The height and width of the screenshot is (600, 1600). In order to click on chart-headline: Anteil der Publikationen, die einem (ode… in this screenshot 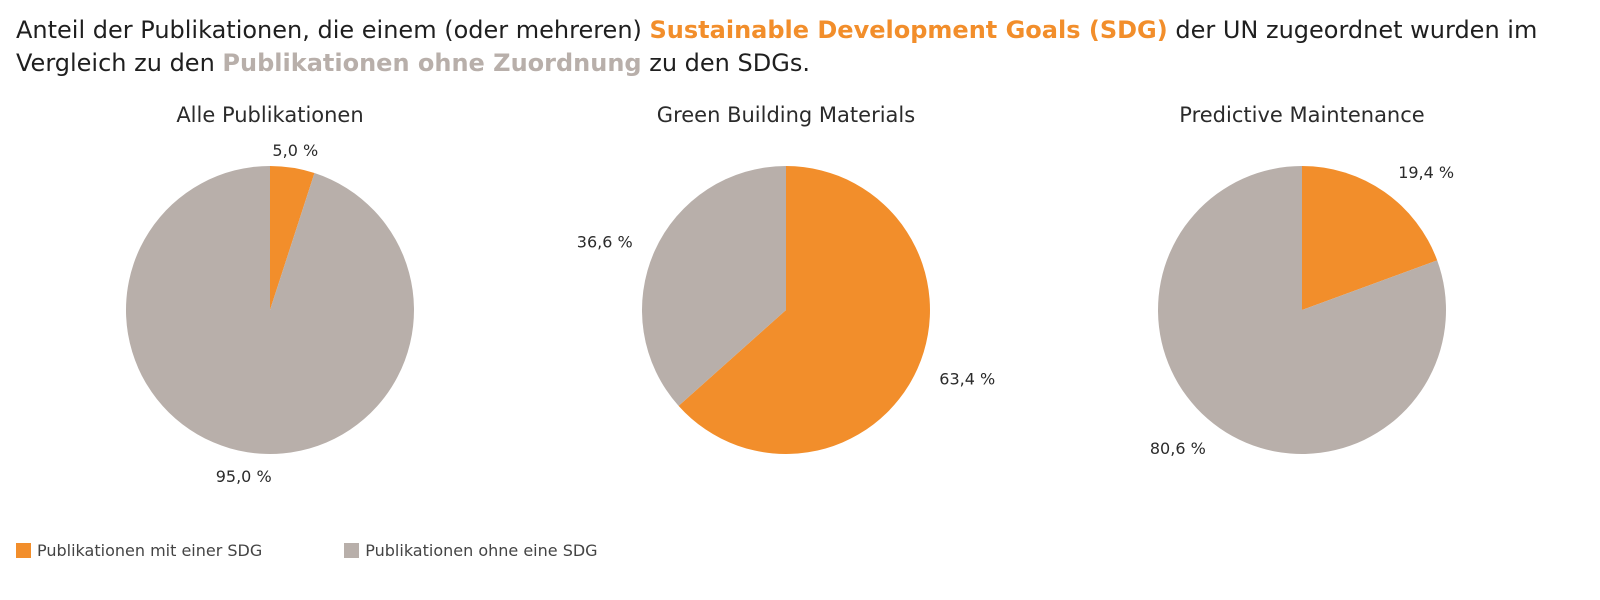, I will do `click(796, 47)`.